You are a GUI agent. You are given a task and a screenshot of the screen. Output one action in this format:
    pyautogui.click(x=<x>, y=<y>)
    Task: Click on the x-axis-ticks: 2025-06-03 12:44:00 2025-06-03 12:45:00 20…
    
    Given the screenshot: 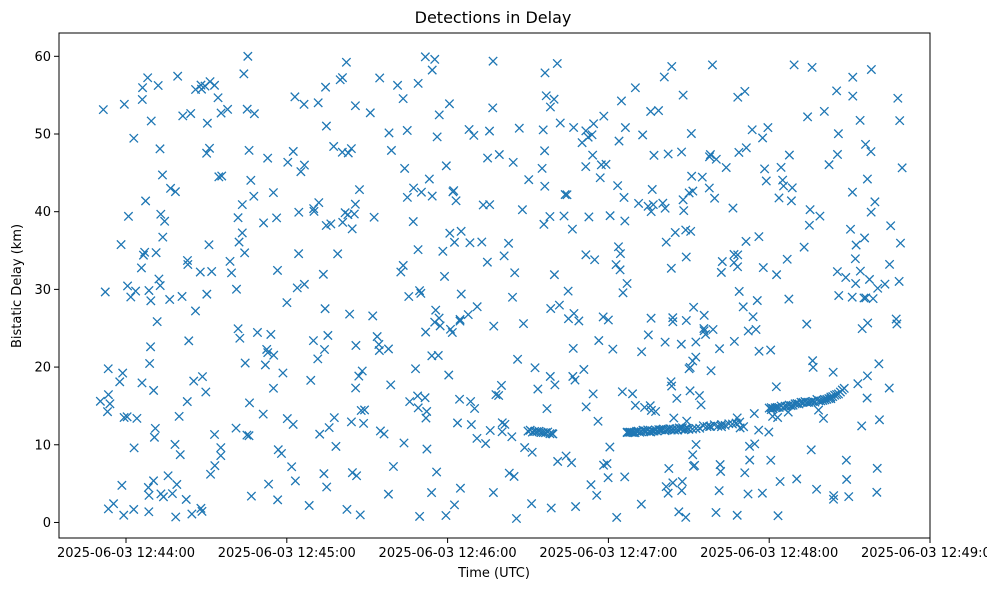 What is the action you would take?
    pyautogui.click(x=522, y=549)
    